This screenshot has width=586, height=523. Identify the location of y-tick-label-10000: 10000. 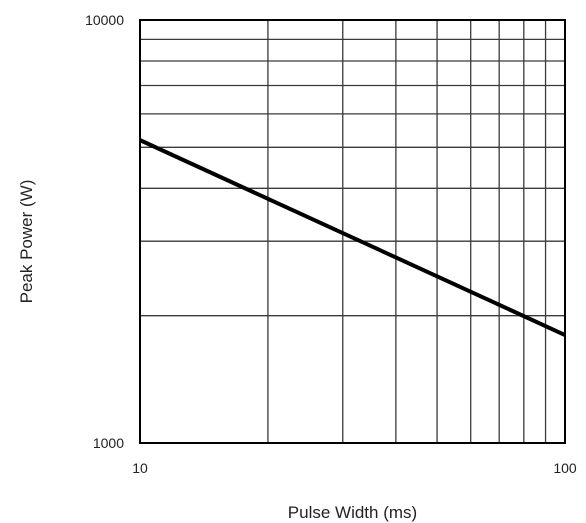
(104, 20).